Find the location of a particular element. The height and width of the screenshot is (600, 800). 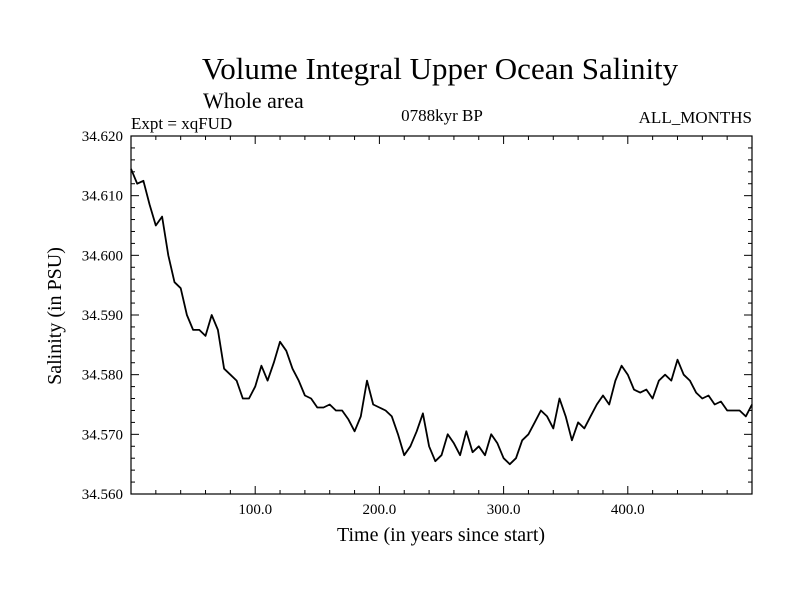

x-tick-label: 100.0 is located at coordinates (255, 510).